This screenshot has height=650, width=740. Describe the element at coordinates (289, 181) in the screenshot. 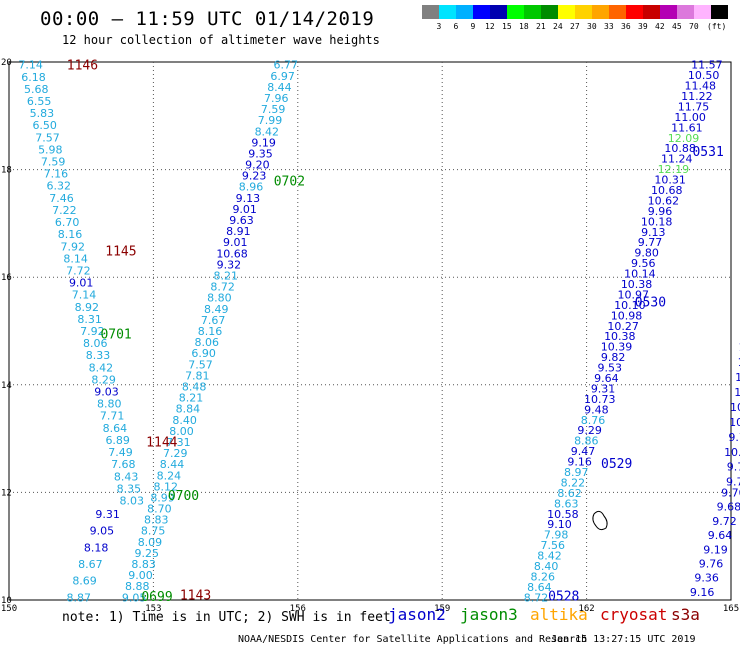

I see `pass-time-label: 0702` at that location.